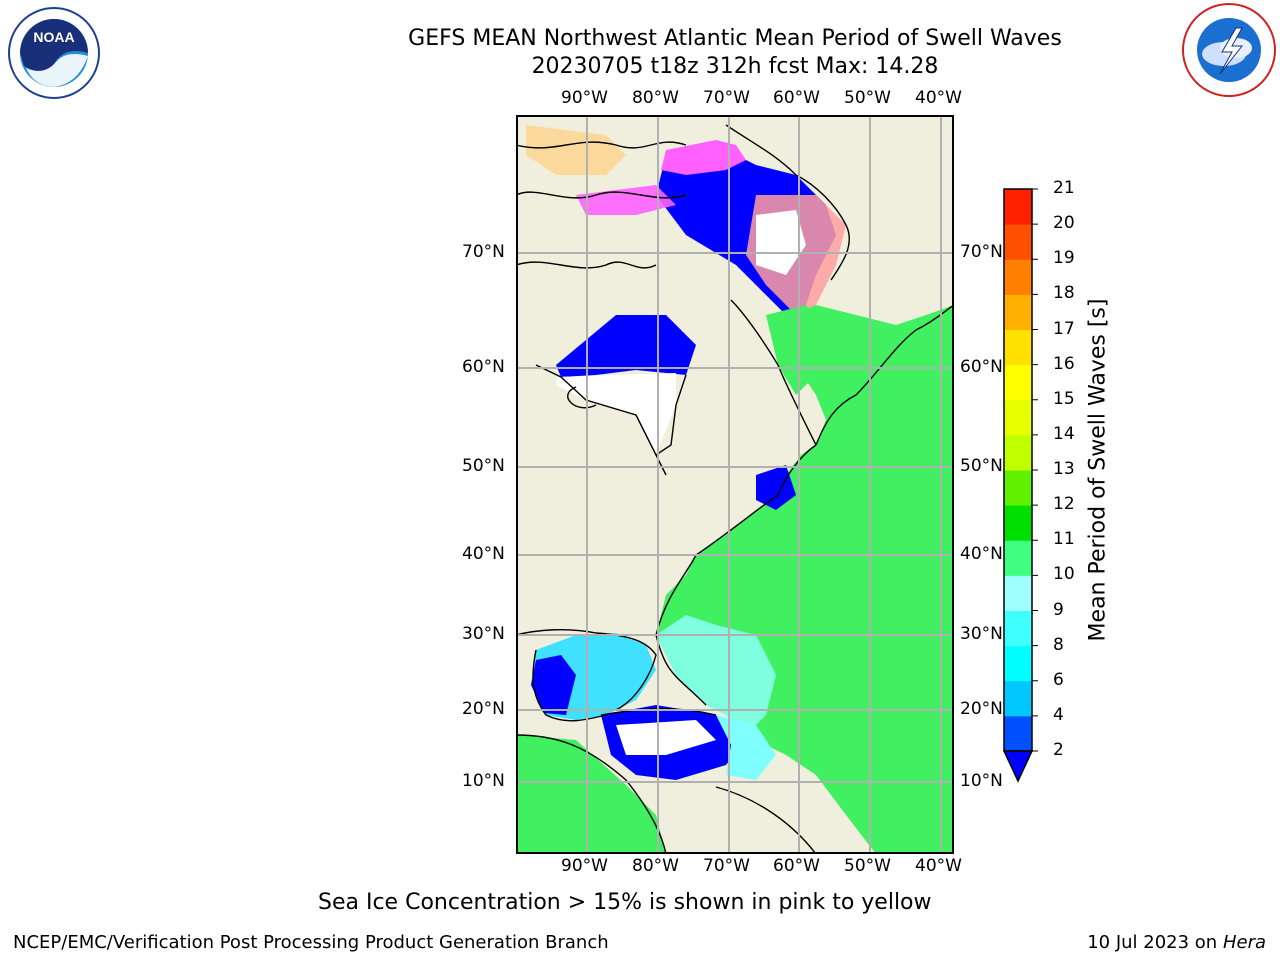  Describe the element at coordinates (981, 466) in the screenshot. I see `lat-label-right: 50°N` at that location.